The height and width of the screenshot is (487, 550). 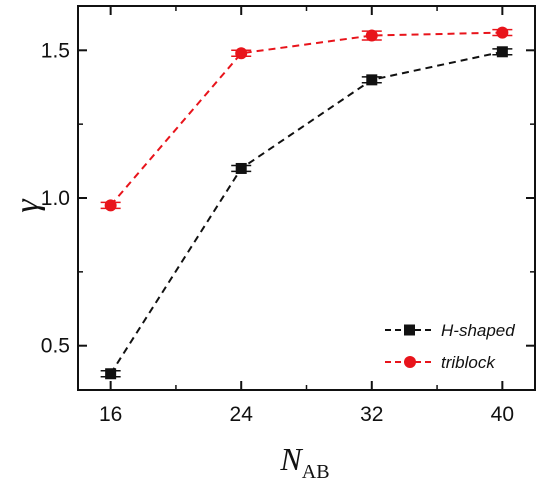 I want to click on x-tick-label: 16, so click(x=110, y=414).